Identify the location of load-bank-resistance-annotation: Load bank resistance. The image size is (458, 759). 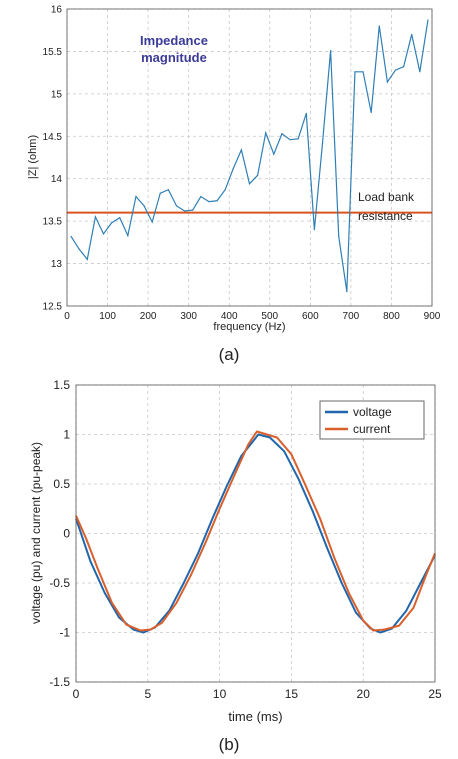
(386, 206).